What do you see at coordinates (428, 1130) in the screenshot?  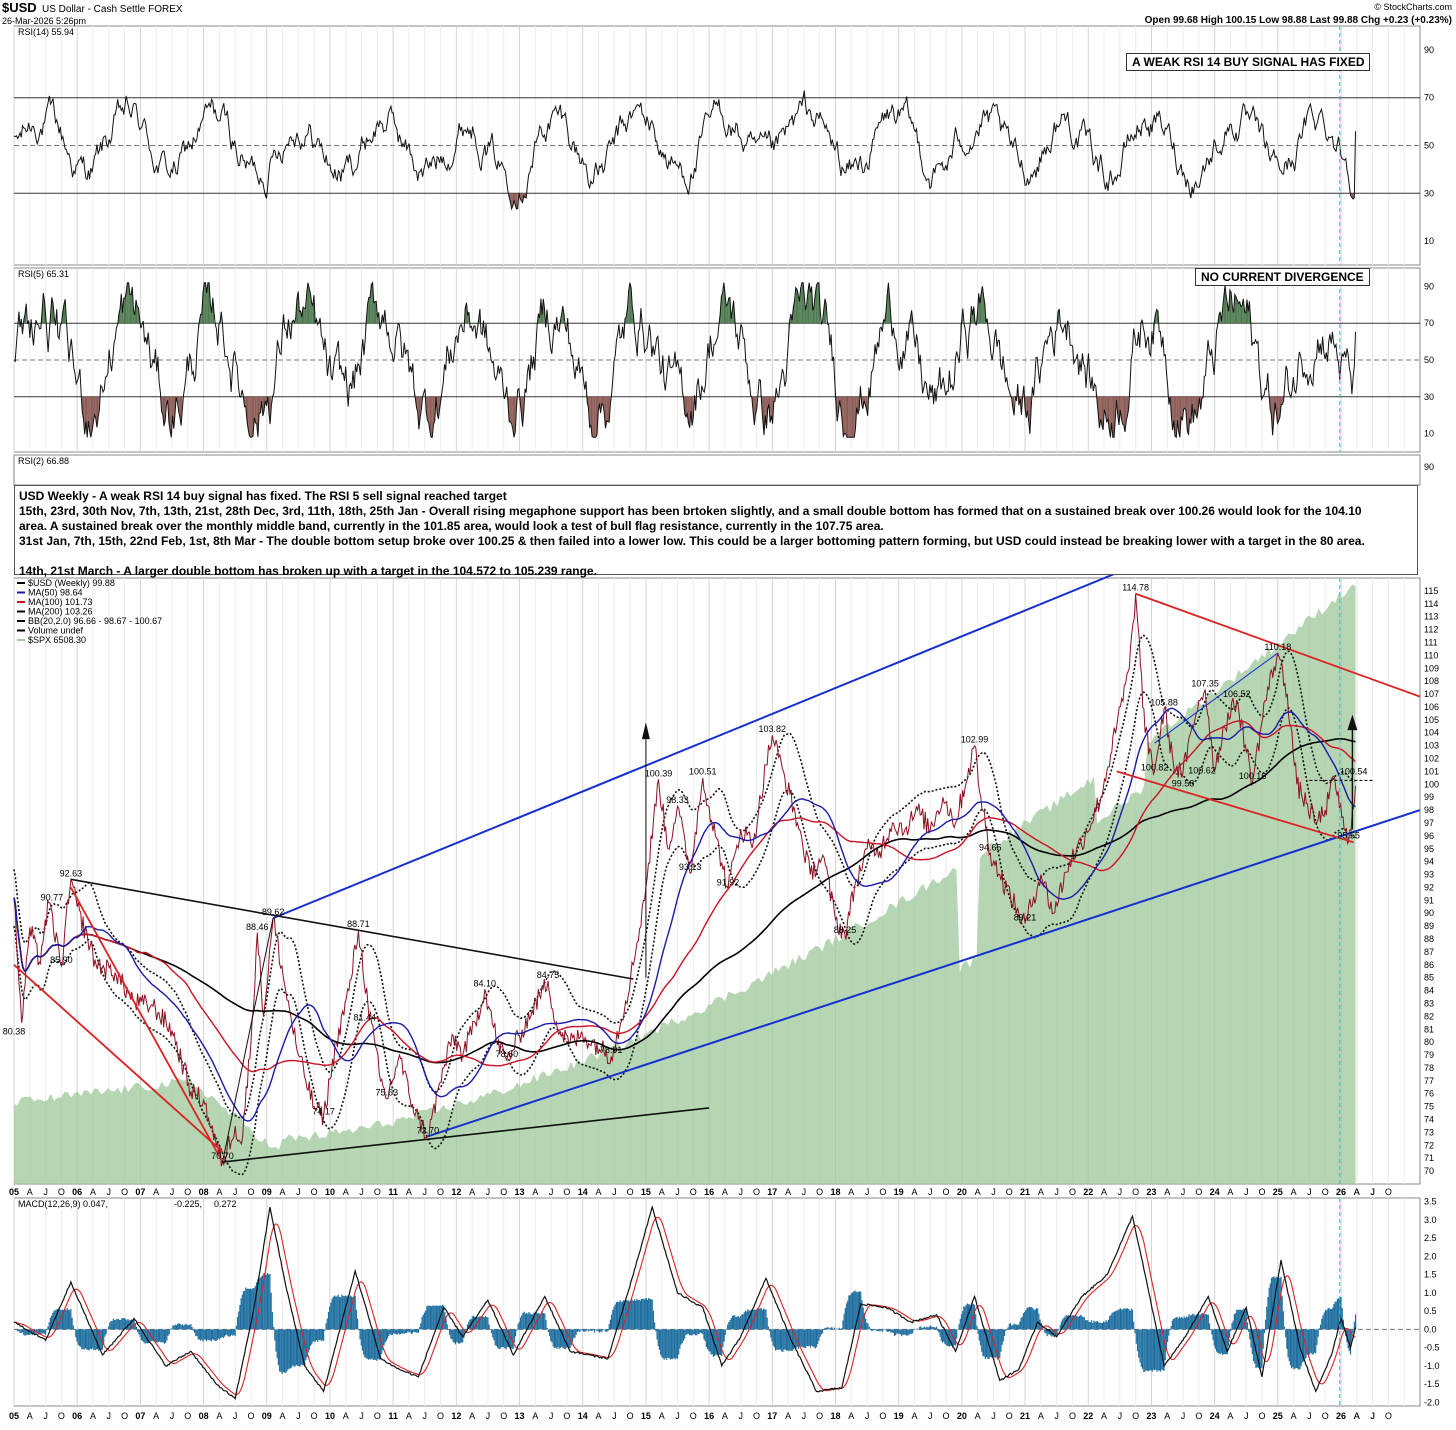 I see `price-label: 72.70` at bounding box center [428, 1130].